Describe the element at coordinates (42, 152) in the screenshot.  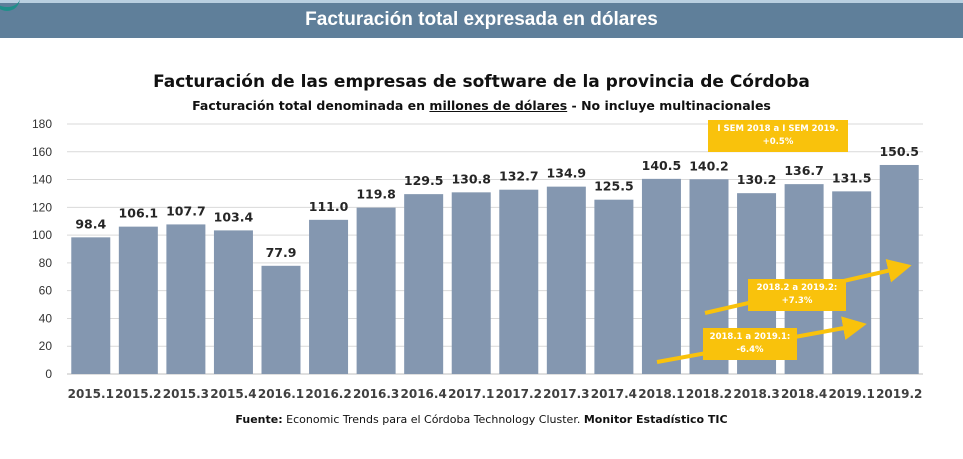
I see `y-tick-label: 160` at that location.